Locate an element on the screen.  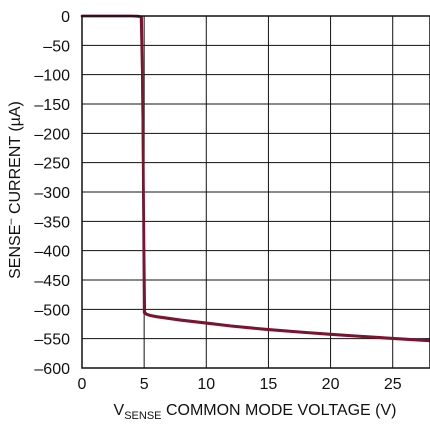
x-tick-label: 25 is located at coordinates (393, 384).